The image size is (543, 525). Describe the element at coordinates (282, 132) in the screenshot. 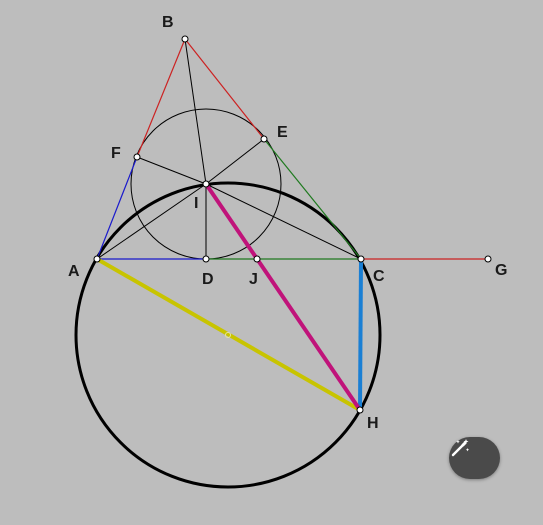

I see `label-e: E` at that location.